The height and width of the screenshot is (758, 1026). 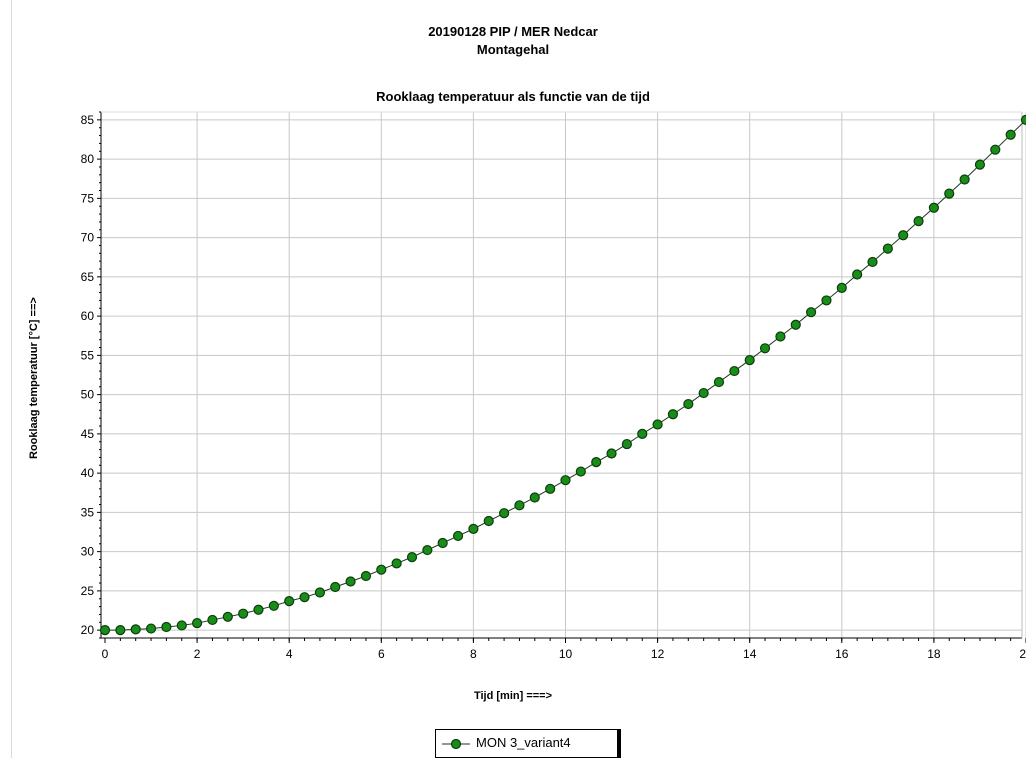 What do you see at coordinates (750, 654) in the screenshot?
I see `x-tick-label: 14` at bounding box center [750, 654].